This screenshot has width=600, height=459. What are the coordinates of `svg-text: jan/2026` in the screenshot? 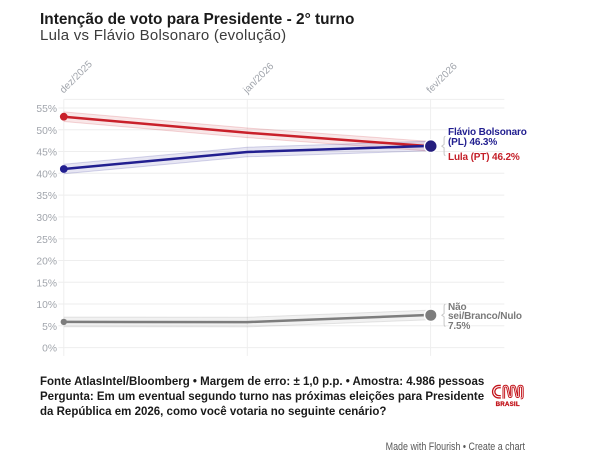 It's located at (259, 79).